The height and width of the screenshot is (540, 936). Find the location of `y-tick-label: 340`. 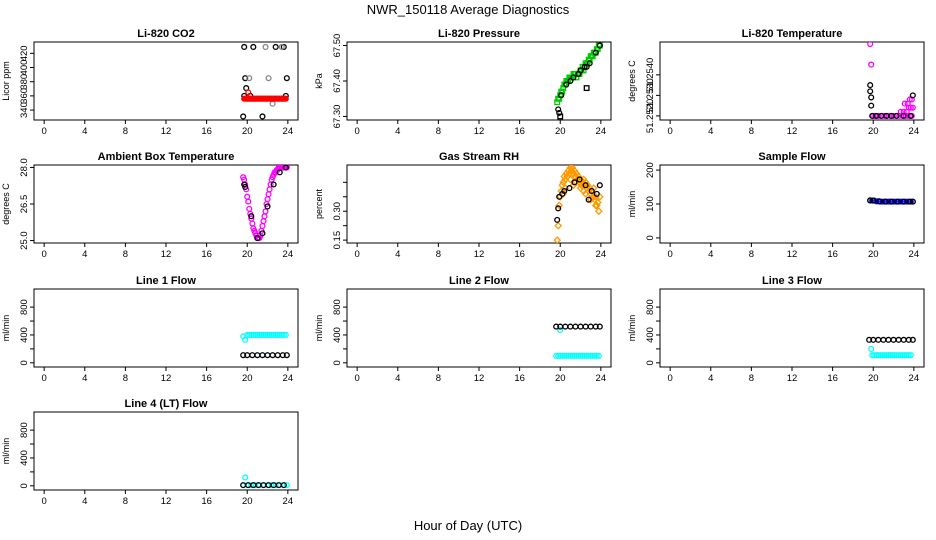

y-tick-label: 340 is located at coordinates (24, 110).